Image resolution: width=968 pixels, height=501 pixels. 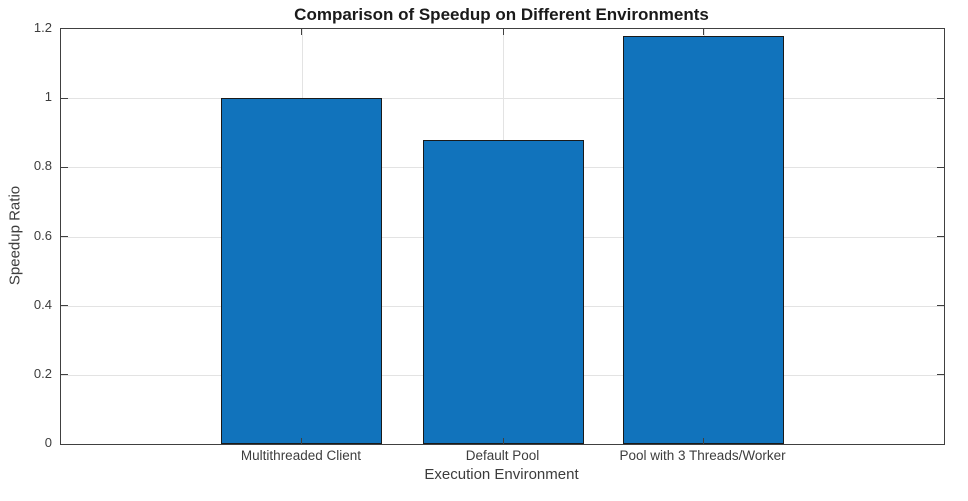 I want to click on y-tick-label: 1, so click(x=48, y=97).